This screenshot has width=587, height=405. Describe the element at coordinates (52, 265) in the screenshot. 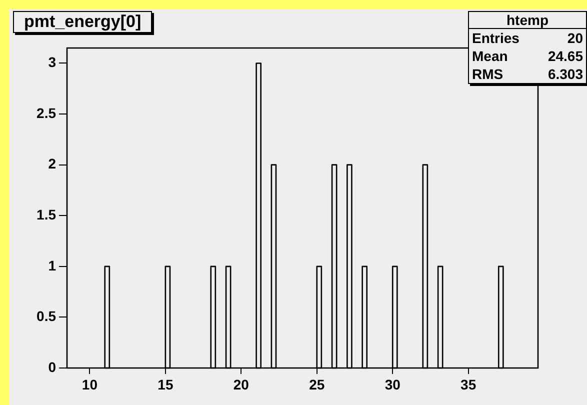

I see `y-tick-label: 1` at that location.